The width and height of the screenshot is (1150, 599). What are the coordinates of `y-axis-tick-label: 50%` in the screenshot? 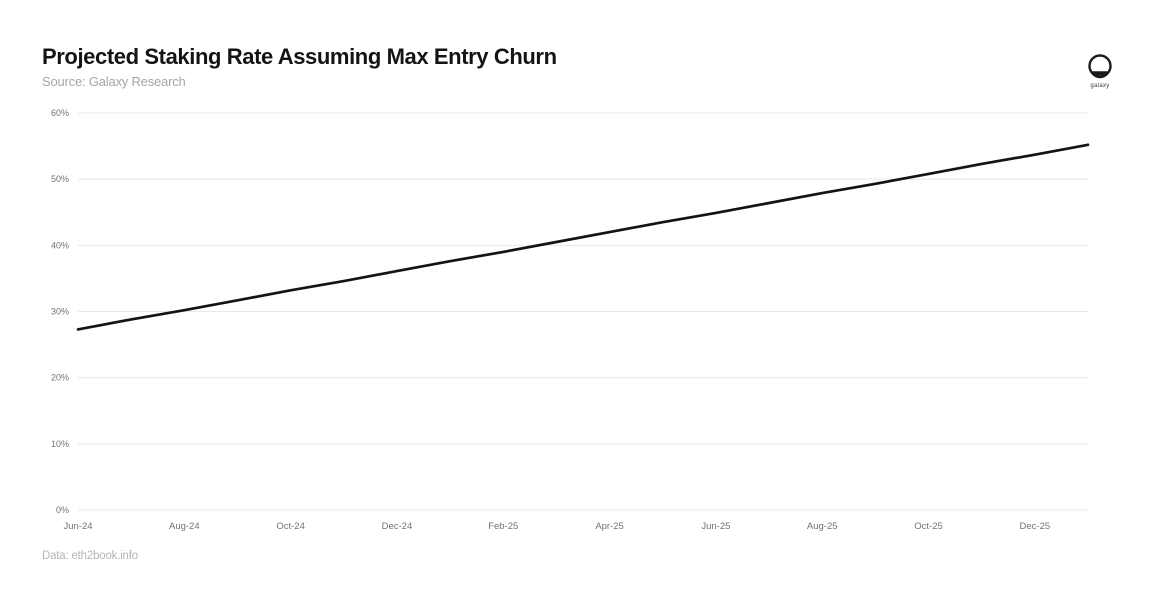 It's located at (60, 179).